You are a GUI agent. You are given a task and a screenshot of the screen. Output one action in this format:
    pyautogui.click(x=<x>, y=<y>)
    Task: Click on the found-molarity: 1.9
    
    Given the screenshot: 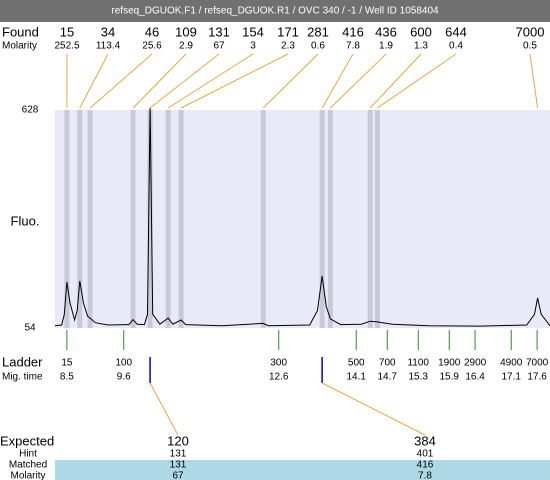 What is the action you would take?
    pyautogui.click(x=386, y=46)
    